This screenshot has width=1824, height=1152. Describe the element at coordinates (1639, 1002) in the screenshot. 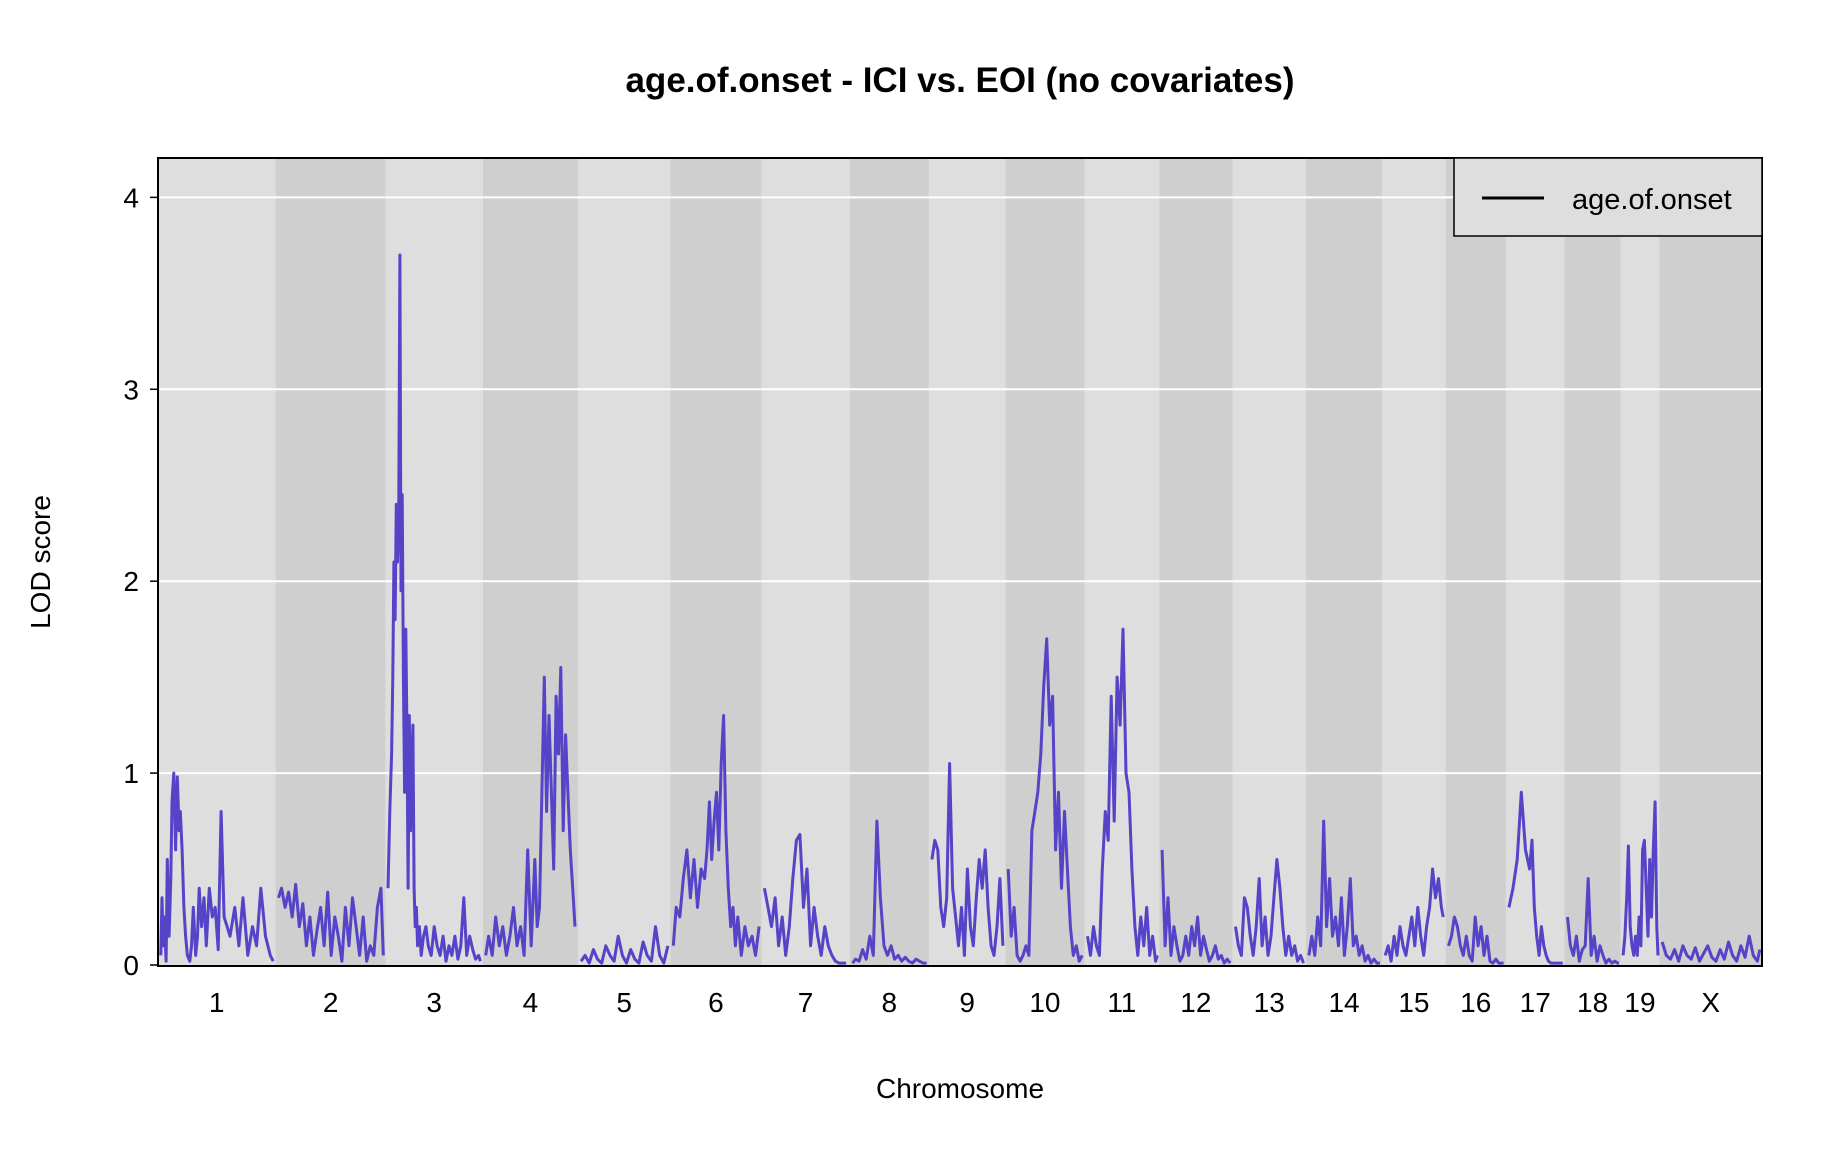

I see `x-tick-label-19: 19` at that location.